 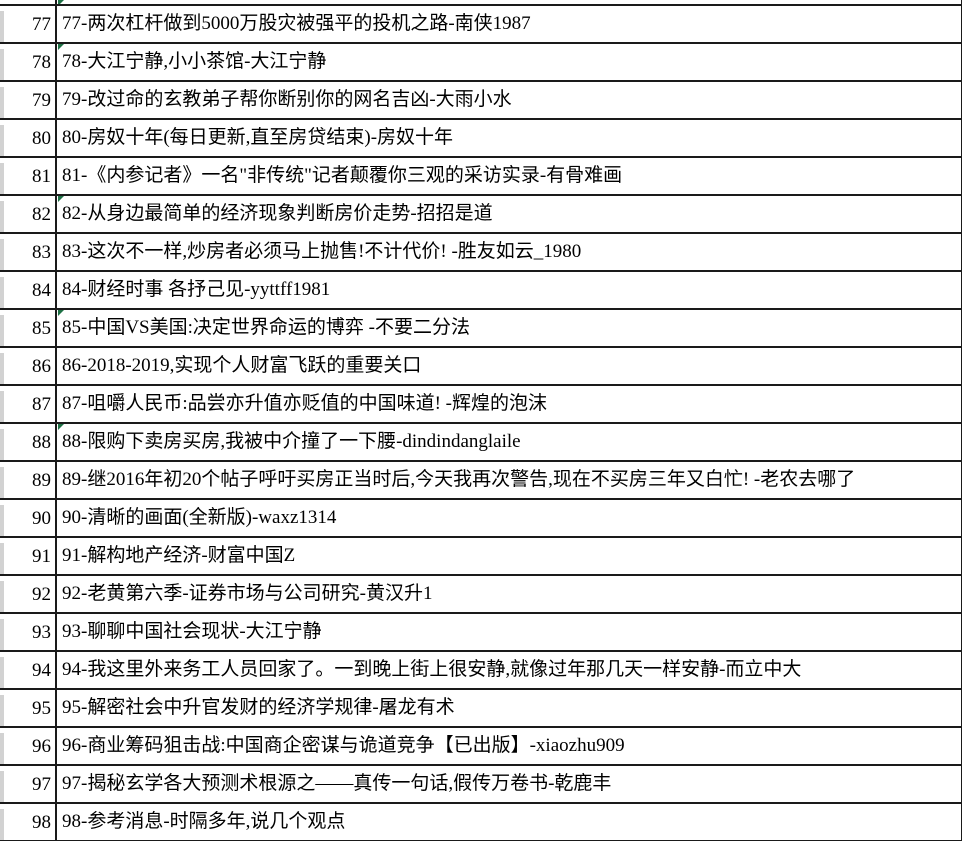 What do you see at coordinates (30, 366) in the screenshot?
I see `row-number-cell: 86` at bounding box center [30, 366].